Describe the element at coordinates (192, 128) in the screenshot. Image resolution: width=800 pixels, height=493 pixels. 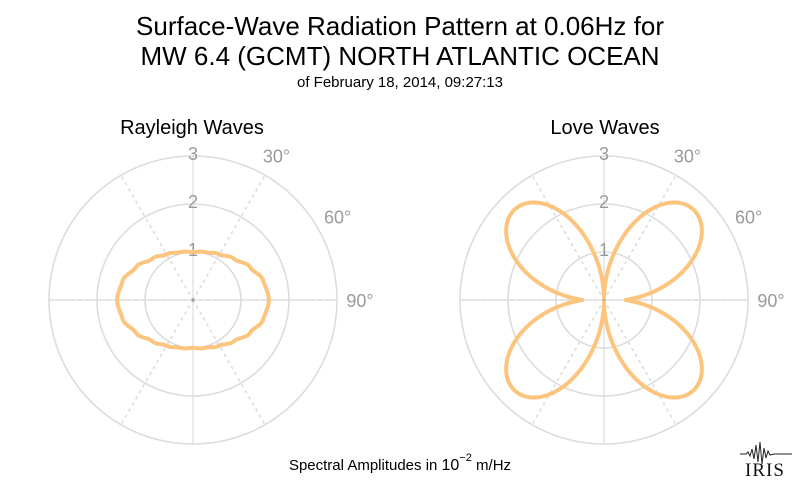
I see `rayleigh-title: Rayleigh Waves` at that location.